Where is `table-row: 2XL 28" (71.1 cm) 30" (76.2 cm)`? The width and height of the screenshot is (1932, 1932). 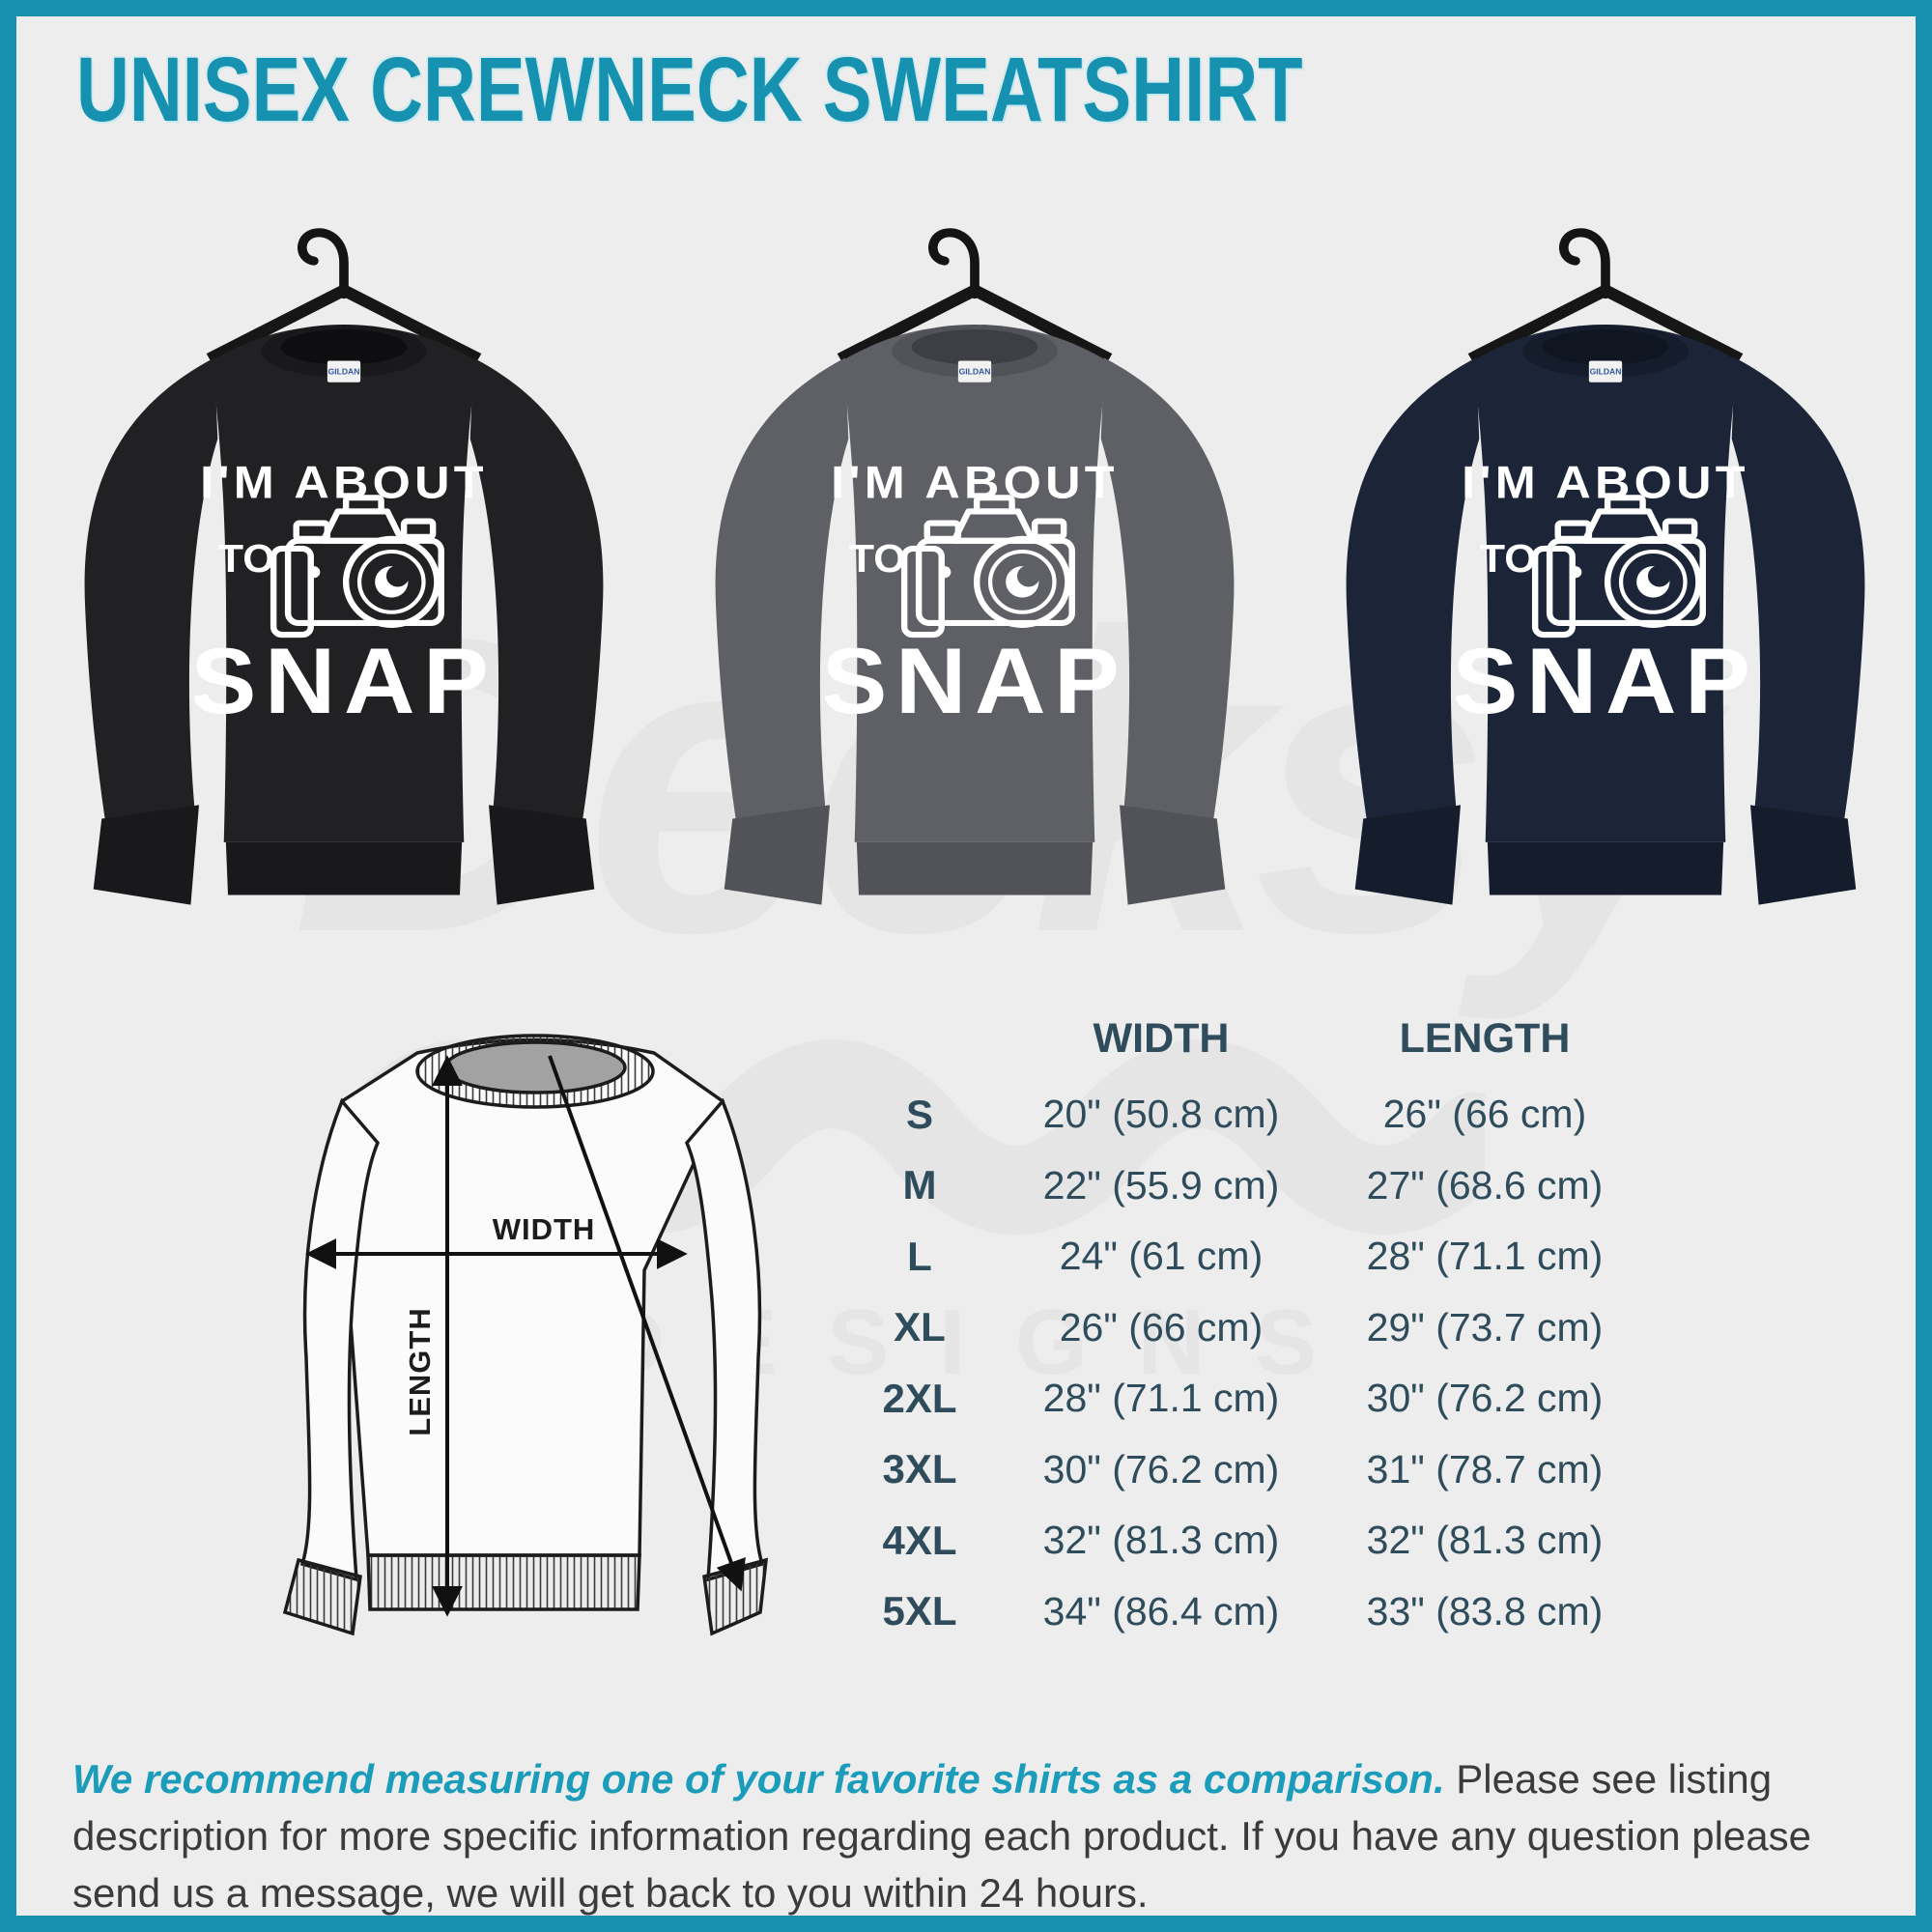
table-row: 2XL 28" (71.1 cm) 30" (76.2 cm) is located at coordinates (1243, 1399).